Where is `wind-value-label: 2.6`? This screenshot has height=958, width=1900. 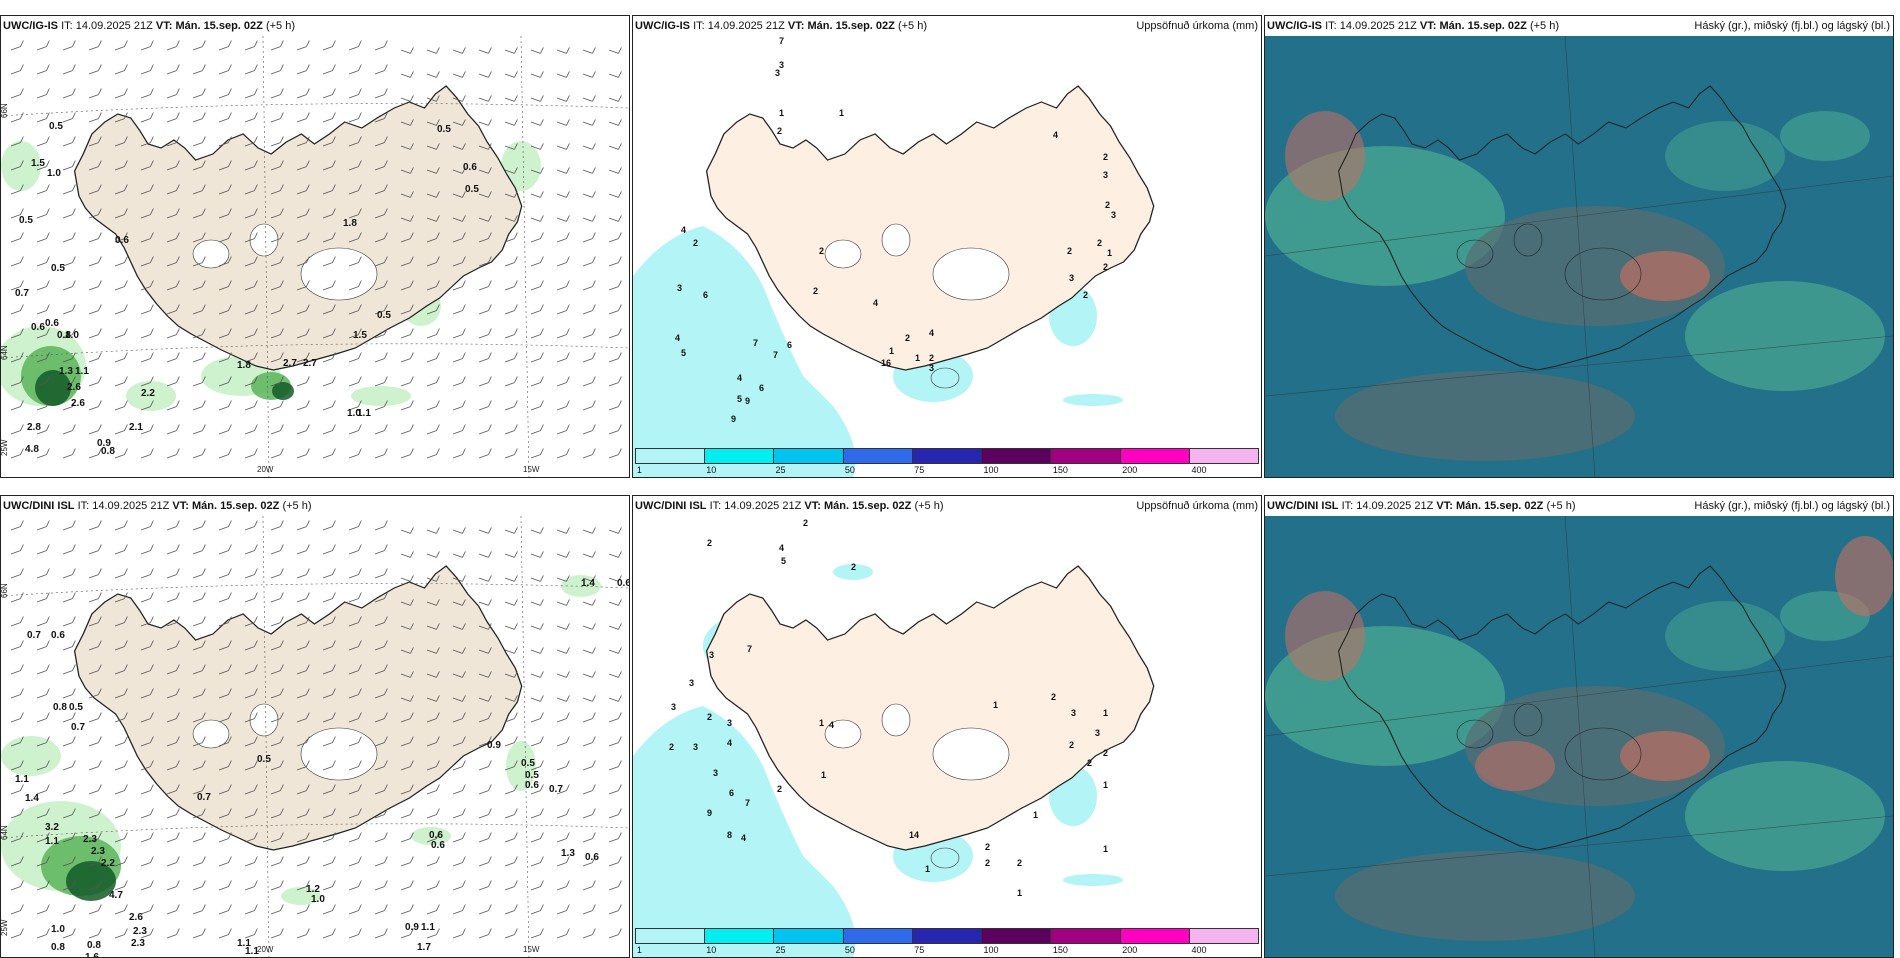
wind-value-label: 2.6 is located at coordinates (136, 917).